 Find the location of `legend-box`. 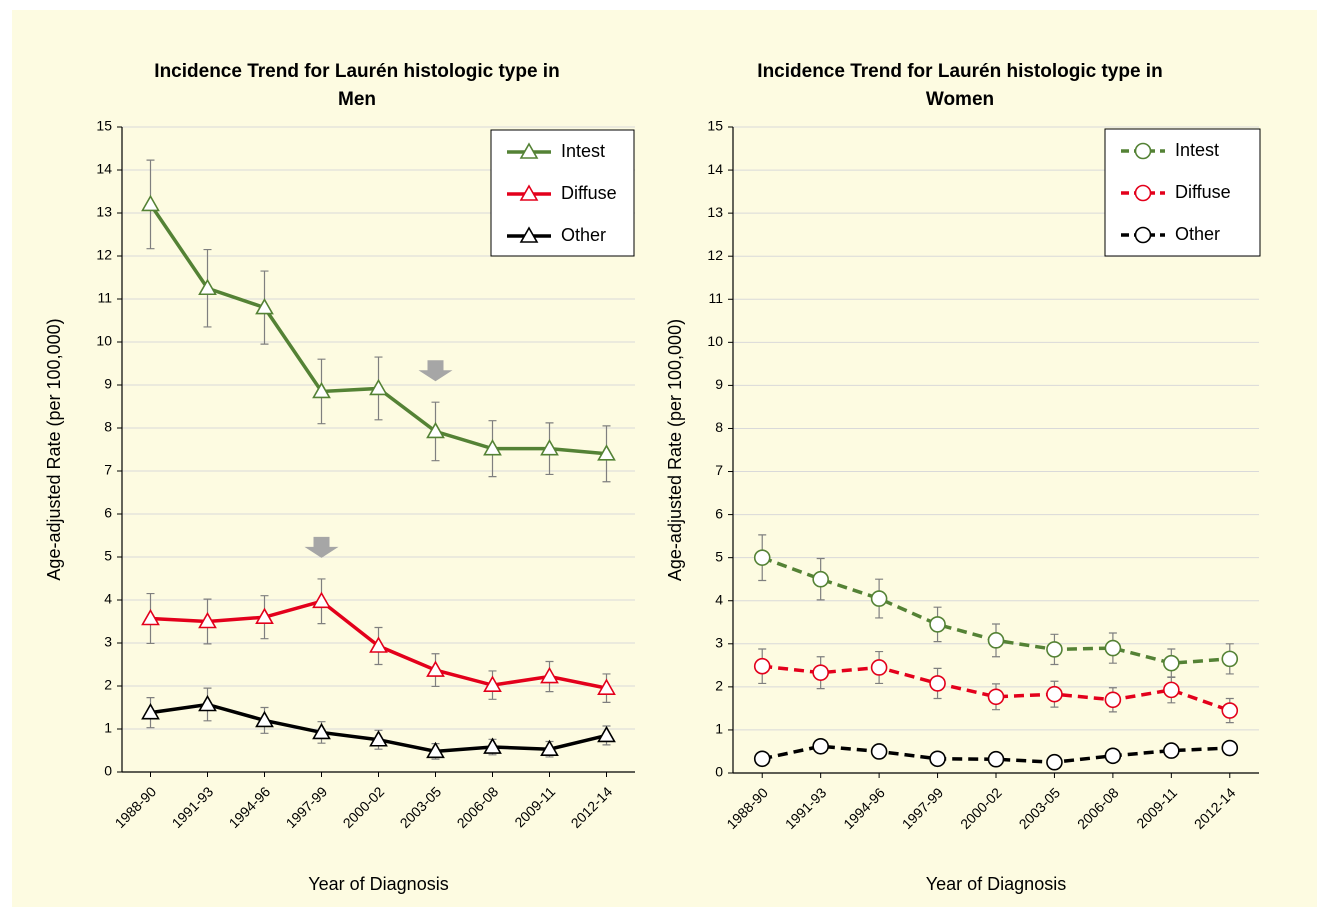

legend-box is located at coordinates (1182, 192).